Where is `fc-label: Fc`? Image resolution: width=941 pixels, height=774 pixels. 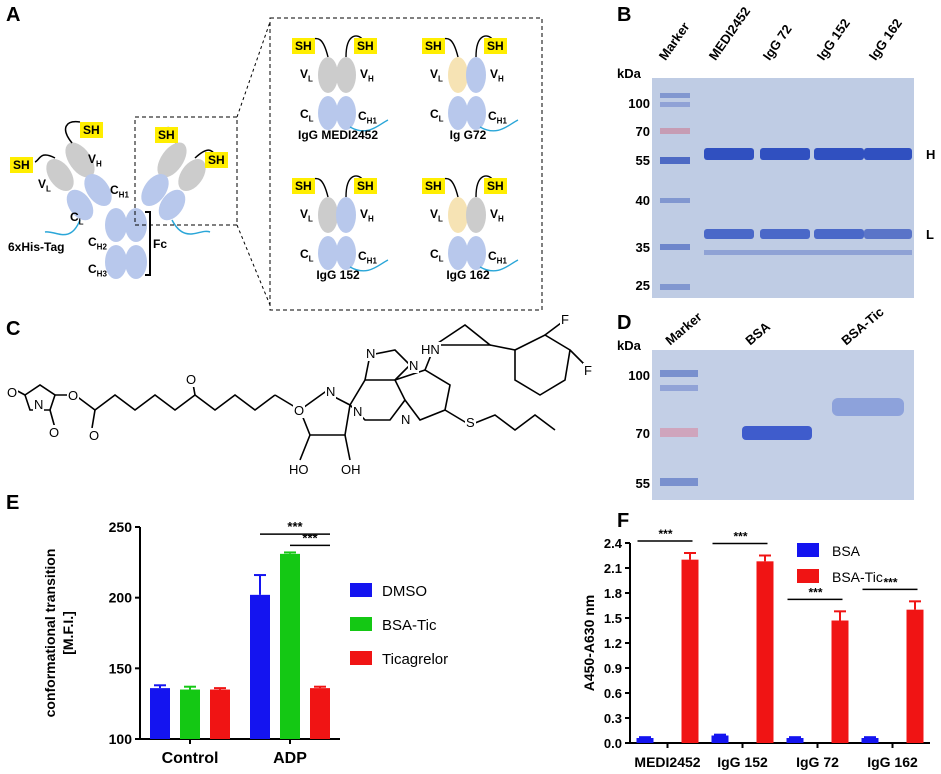 fc-label: Fc is located at coordinates (160, 244).